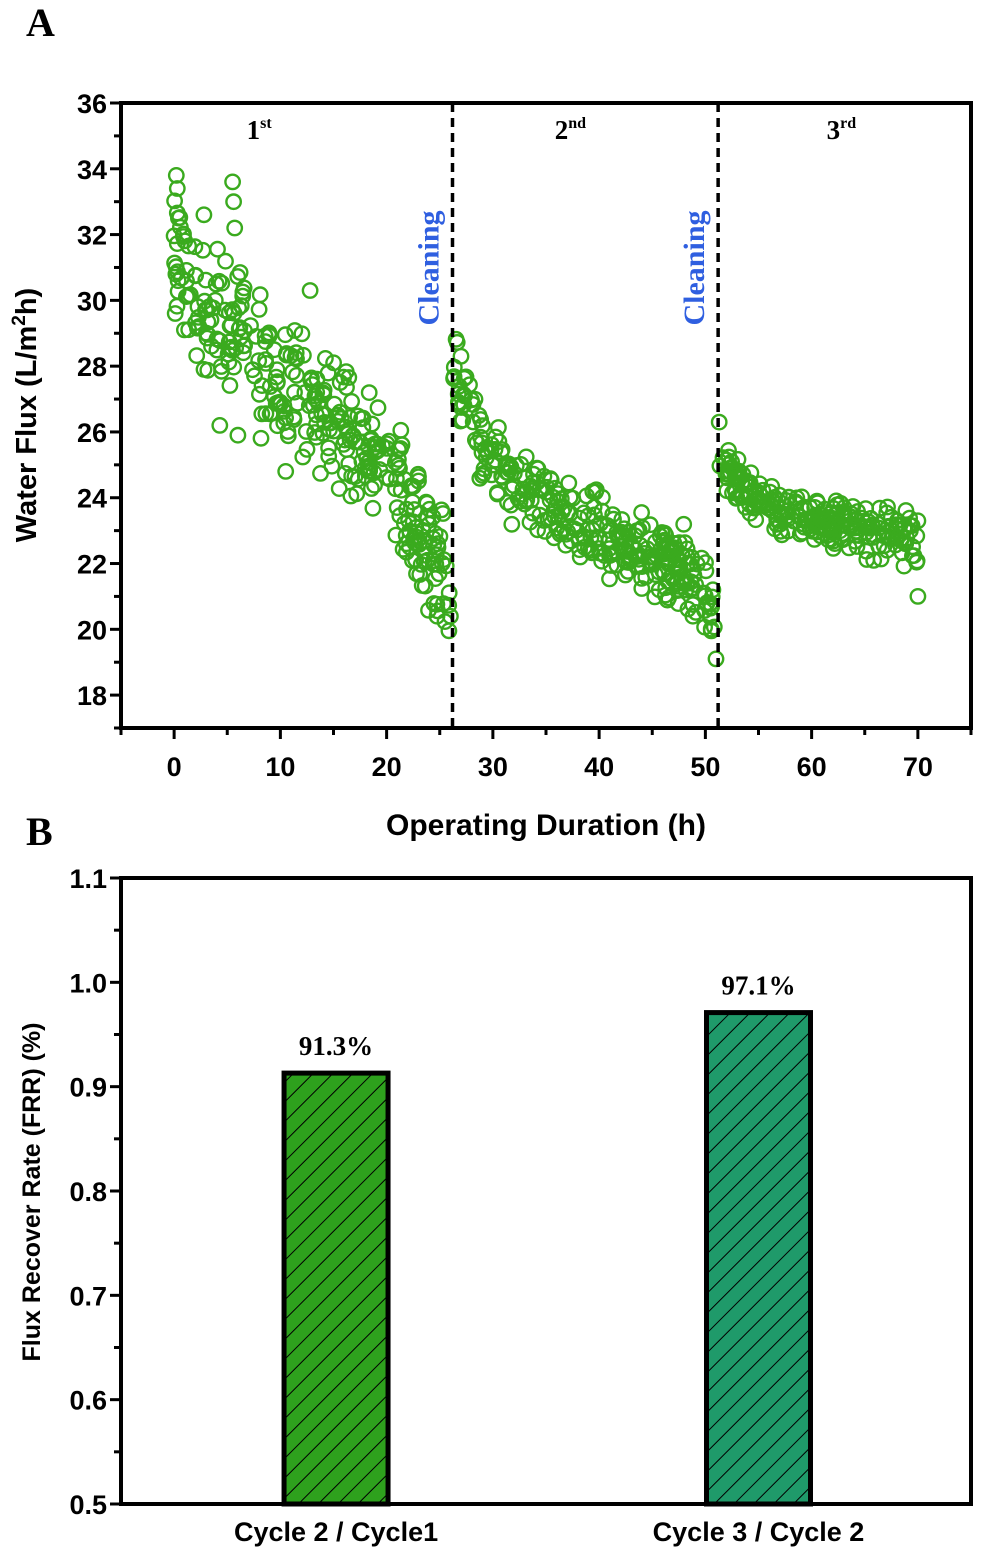 The image size is (981, 1550). What do you see at coordinates (552, 130) in the screenshot?
I see `panel-a-cycle-labels: 1st 2nd 3rd` at bounding box center [552, 130].